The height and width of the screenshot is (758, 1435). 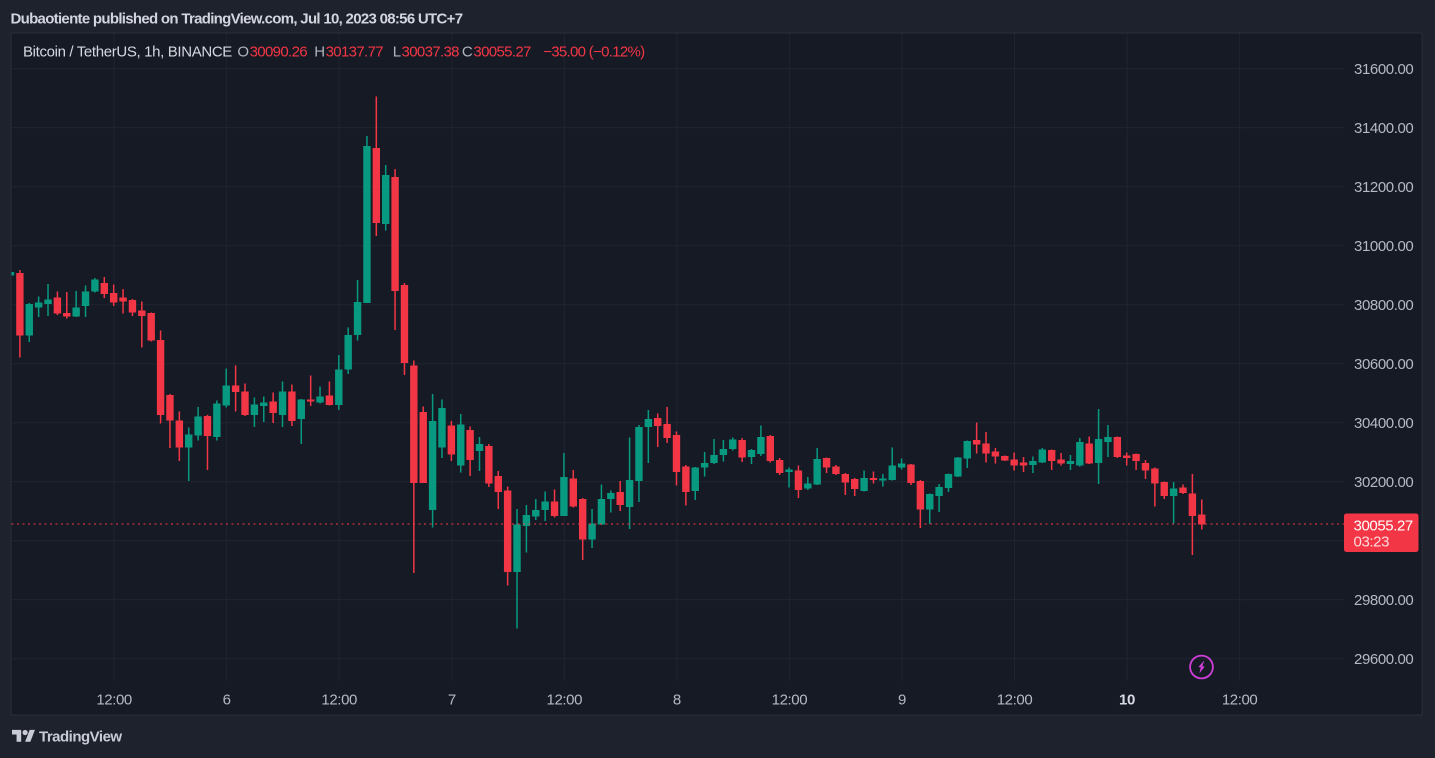 I want to click on svg-text: 8, so click(x=677, y=700).